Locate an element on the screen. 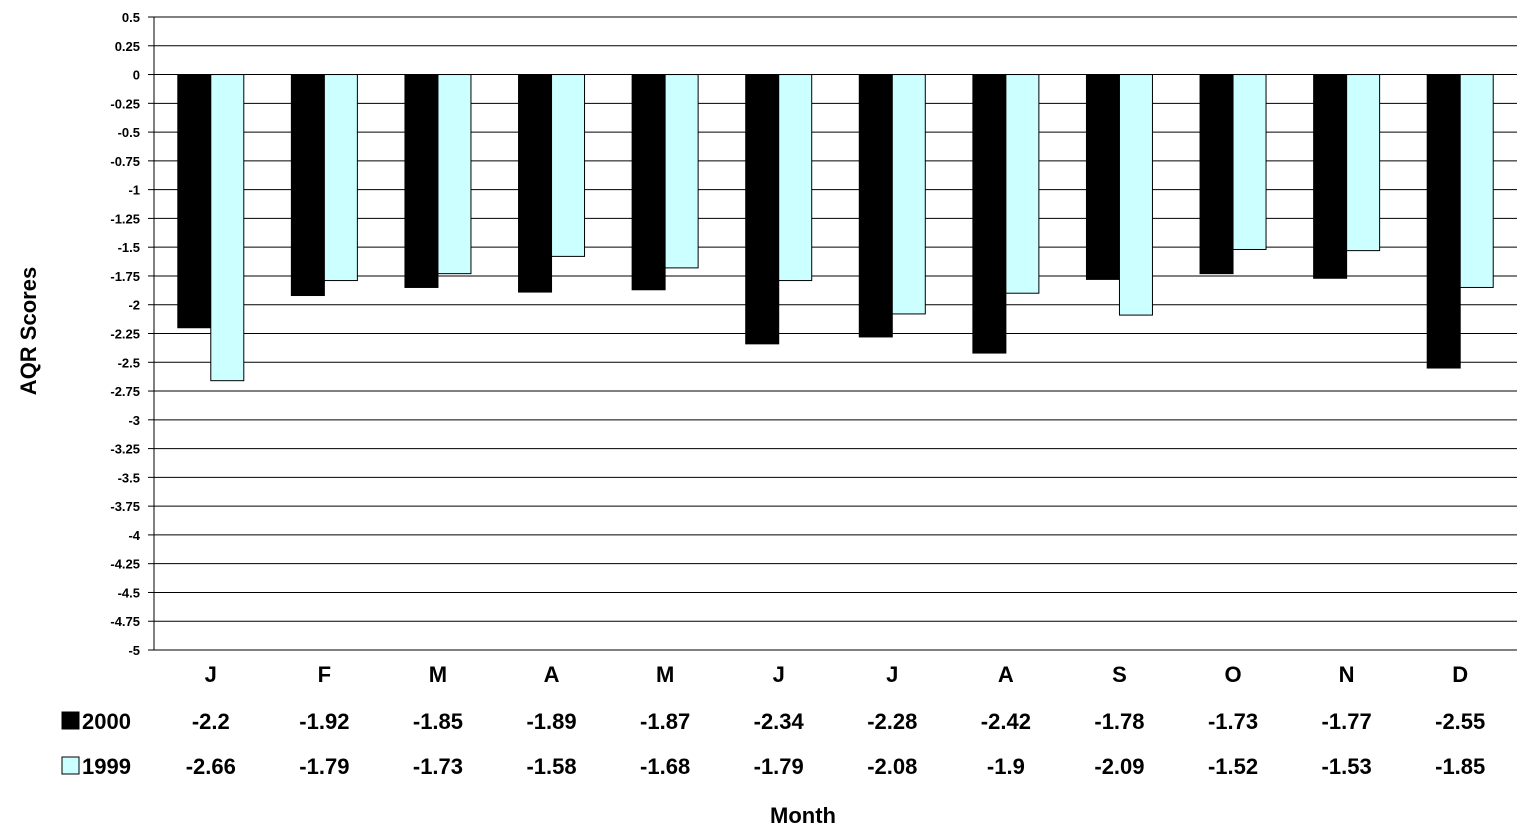 The height and width of the screenshot is (829, 1517). data-label-1999: -2.66 is located at coordinates (211, 766).